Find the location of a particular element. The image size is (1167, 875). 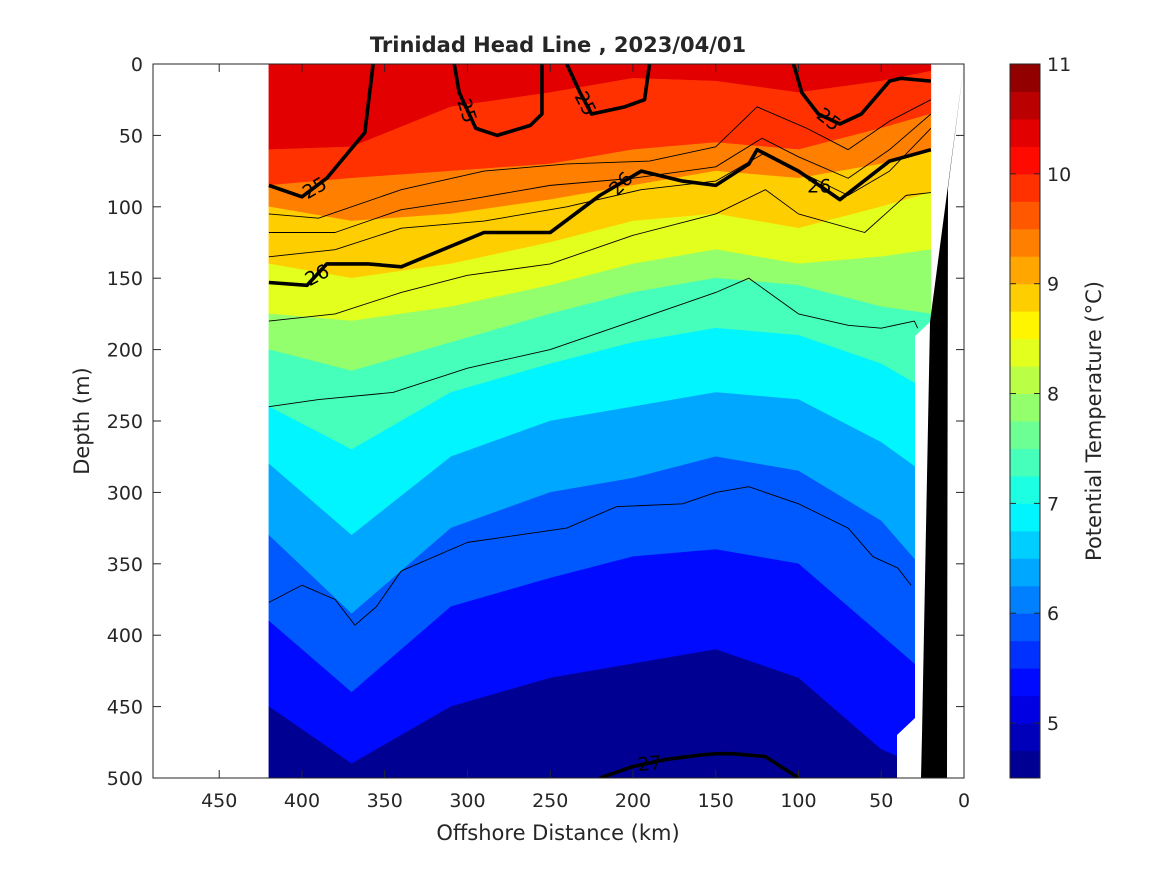

y-tick-label: 450 is located at coordinates (125, 708).